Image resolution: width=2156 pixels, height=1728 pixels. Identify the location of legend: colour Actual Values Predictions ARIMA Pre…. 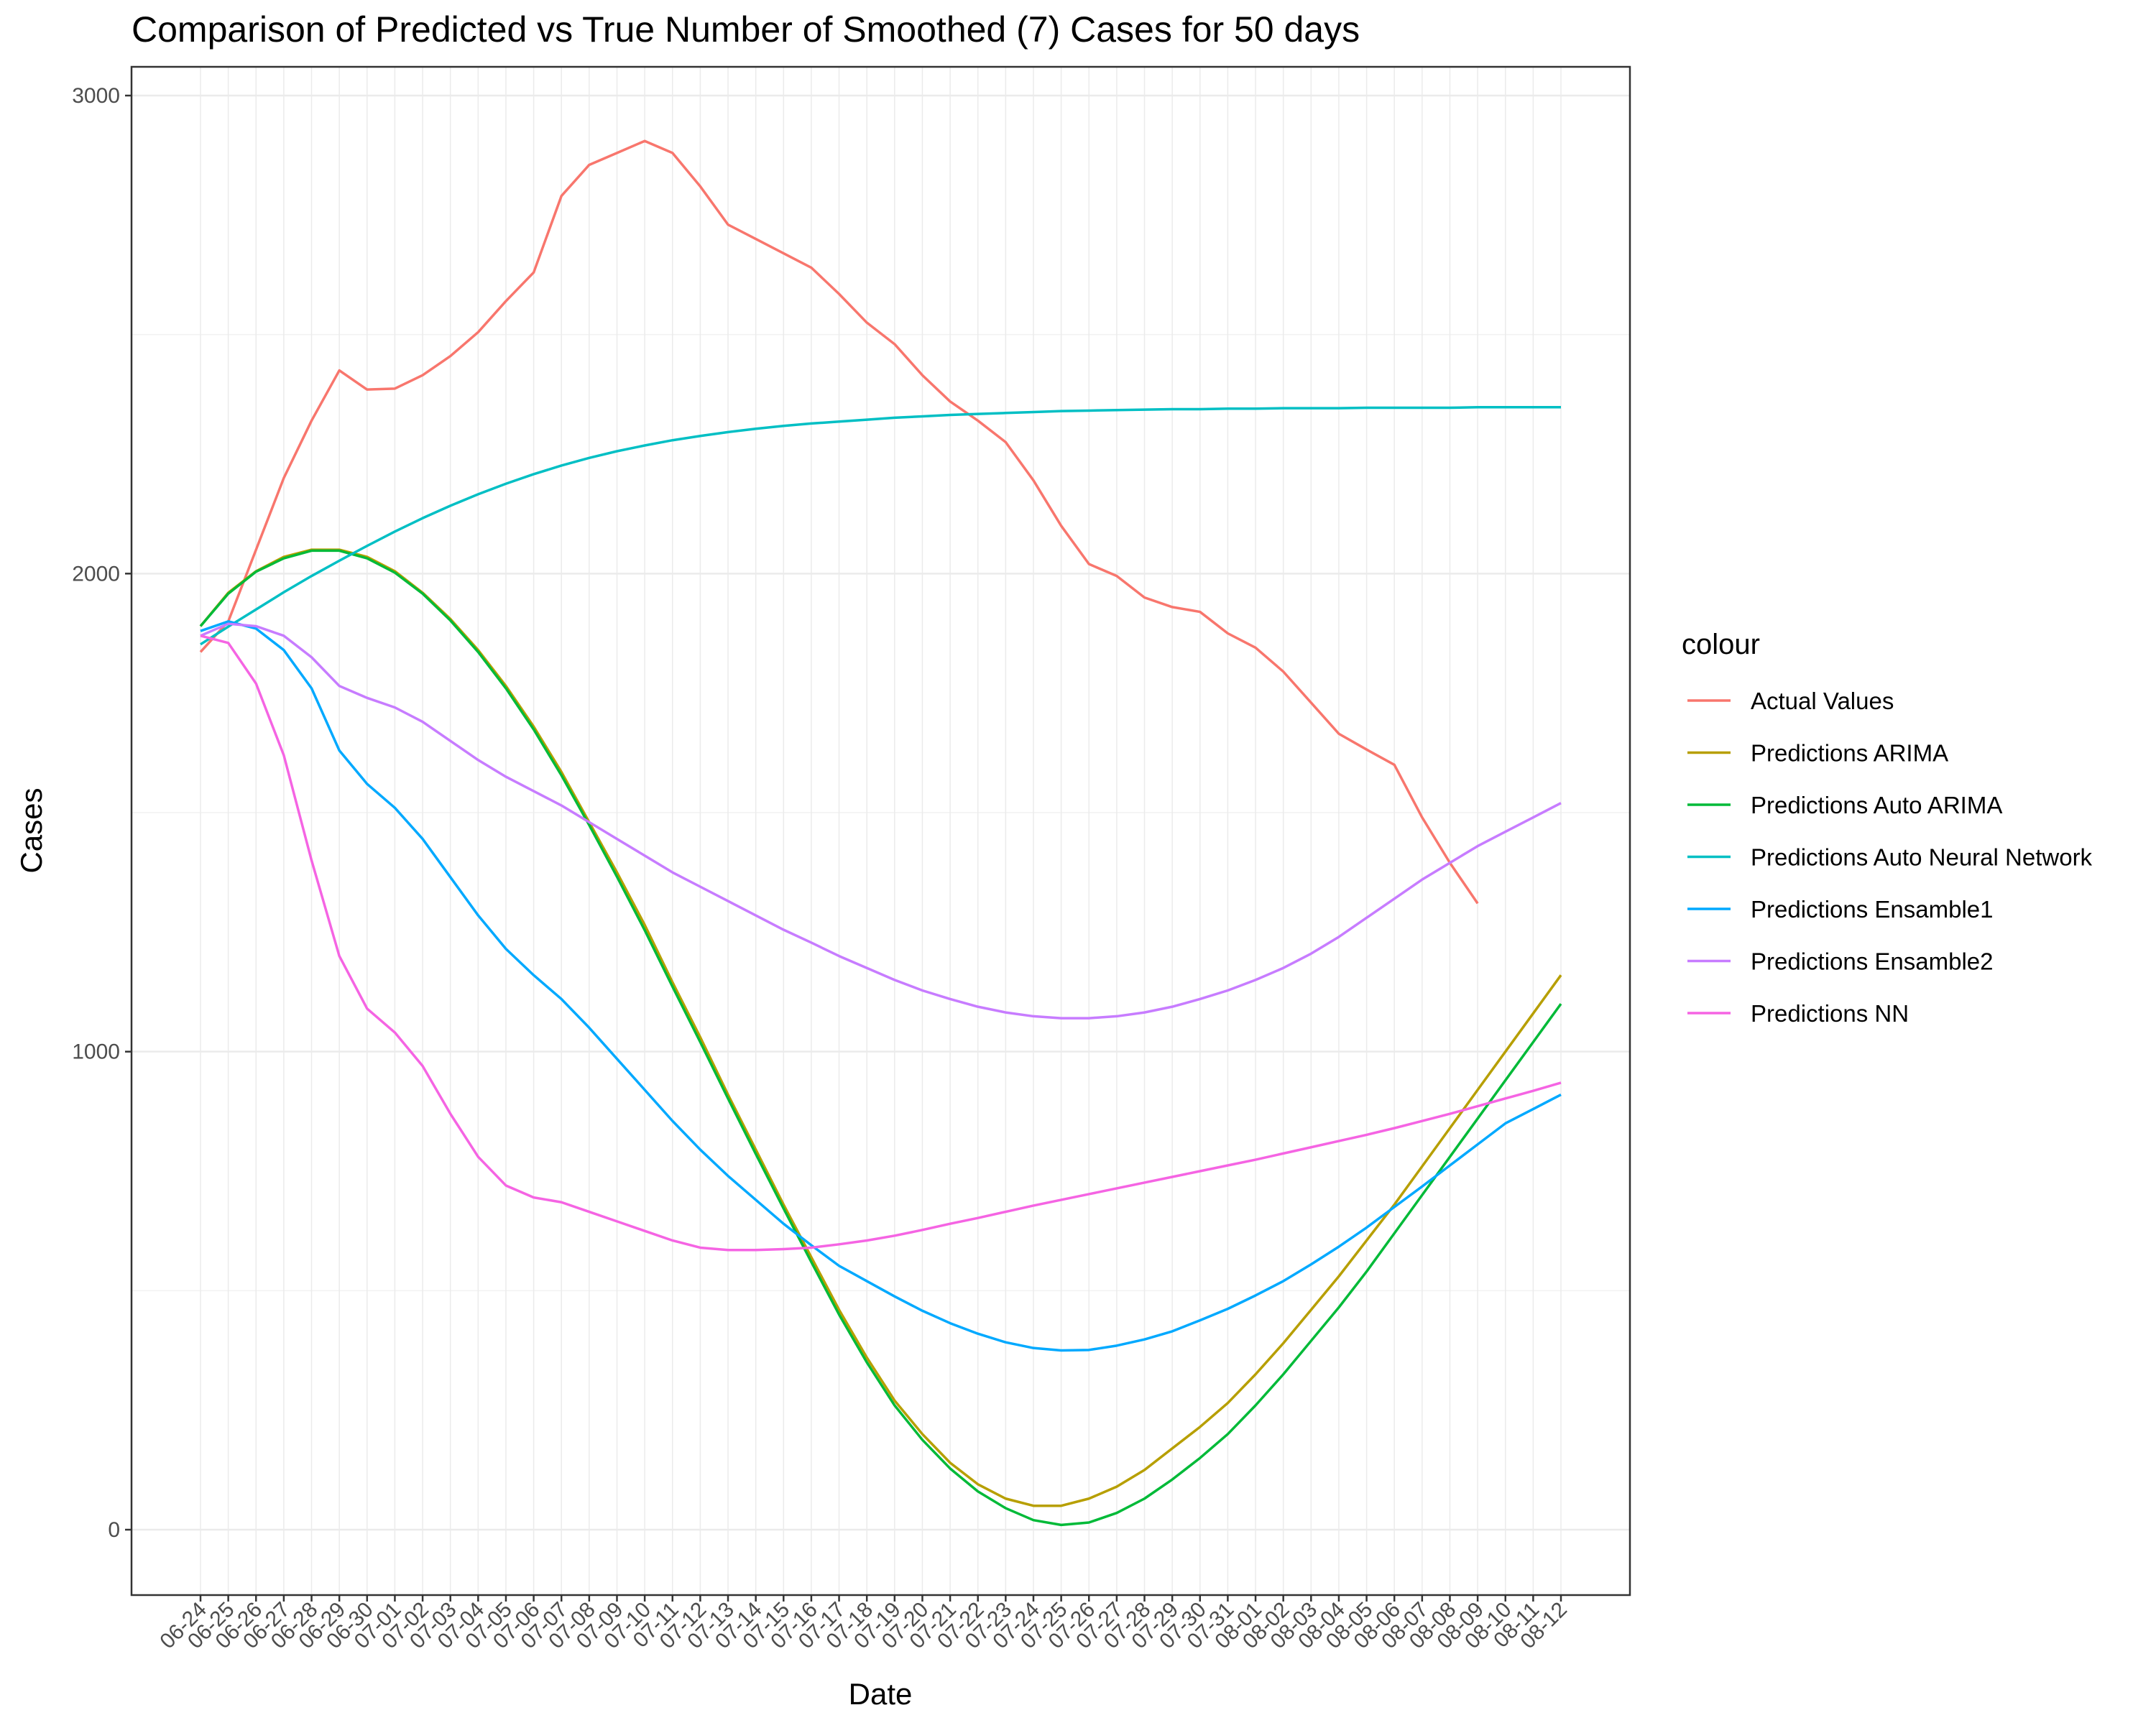
(1887, 828).